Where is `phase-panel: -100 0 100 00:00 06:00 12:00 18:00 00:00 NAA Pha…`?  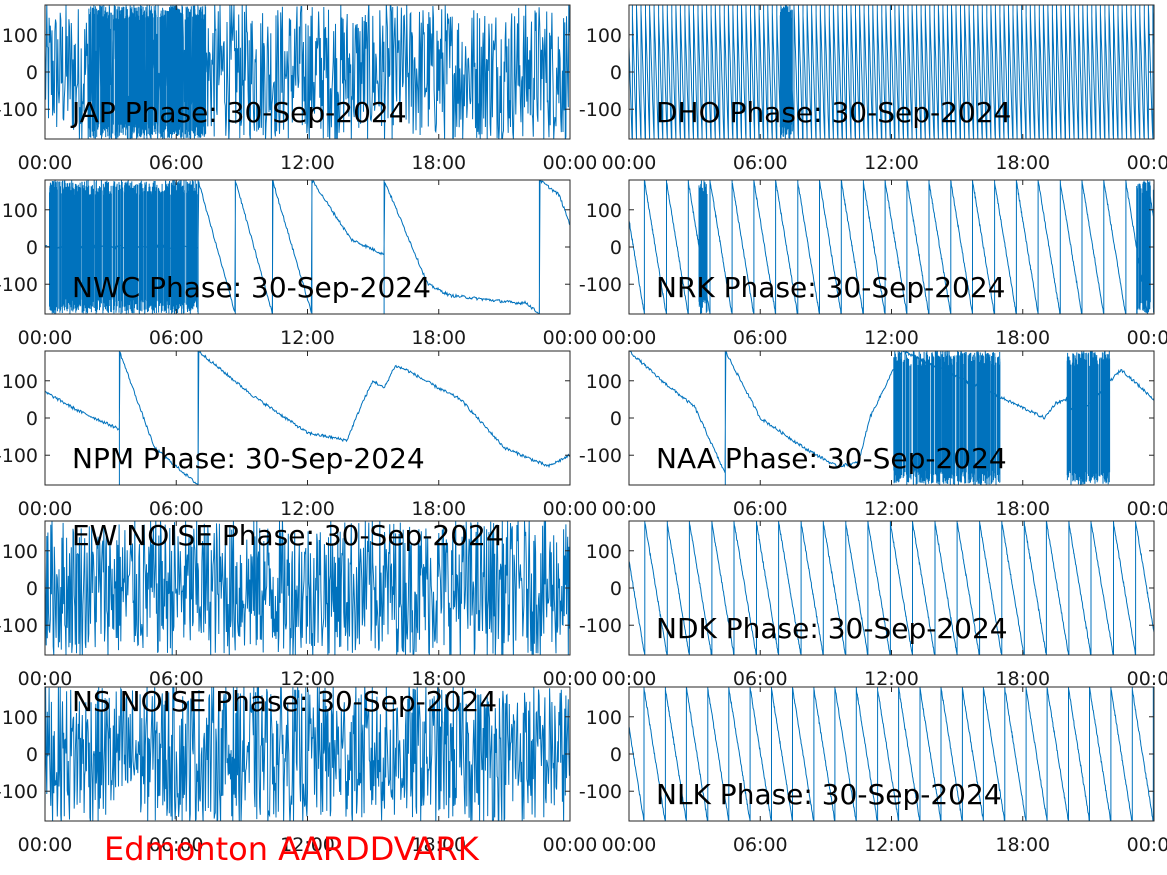
phase-panel: -100 0 100 00:00 06:00 12:00 18:00 00:00 NAA Pha… is located at coordinates (873, 435).